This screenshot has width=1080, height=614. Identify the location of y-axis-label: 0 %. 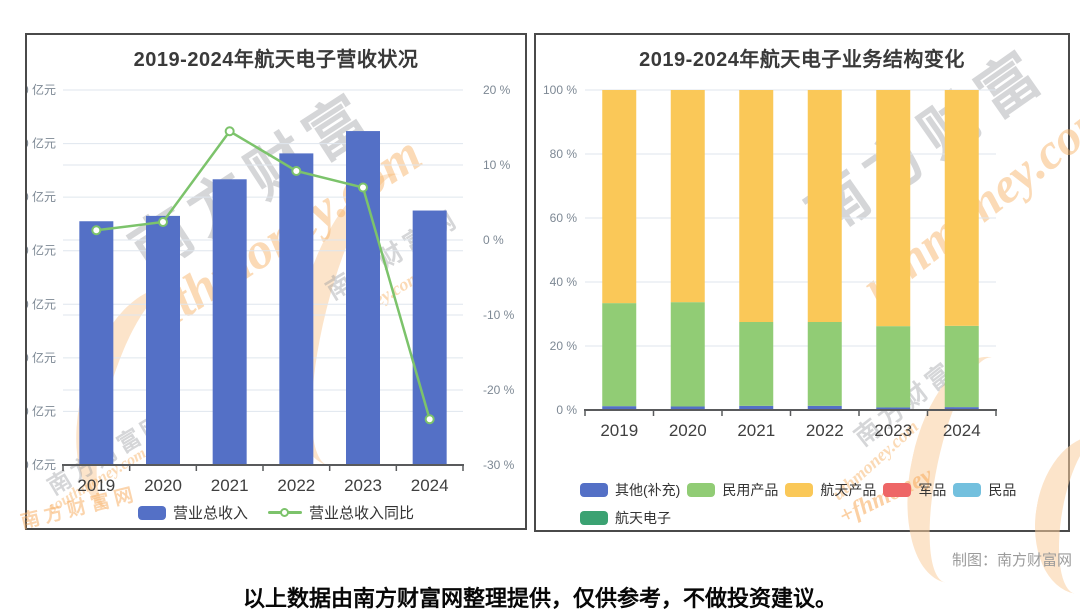
(566, 410).